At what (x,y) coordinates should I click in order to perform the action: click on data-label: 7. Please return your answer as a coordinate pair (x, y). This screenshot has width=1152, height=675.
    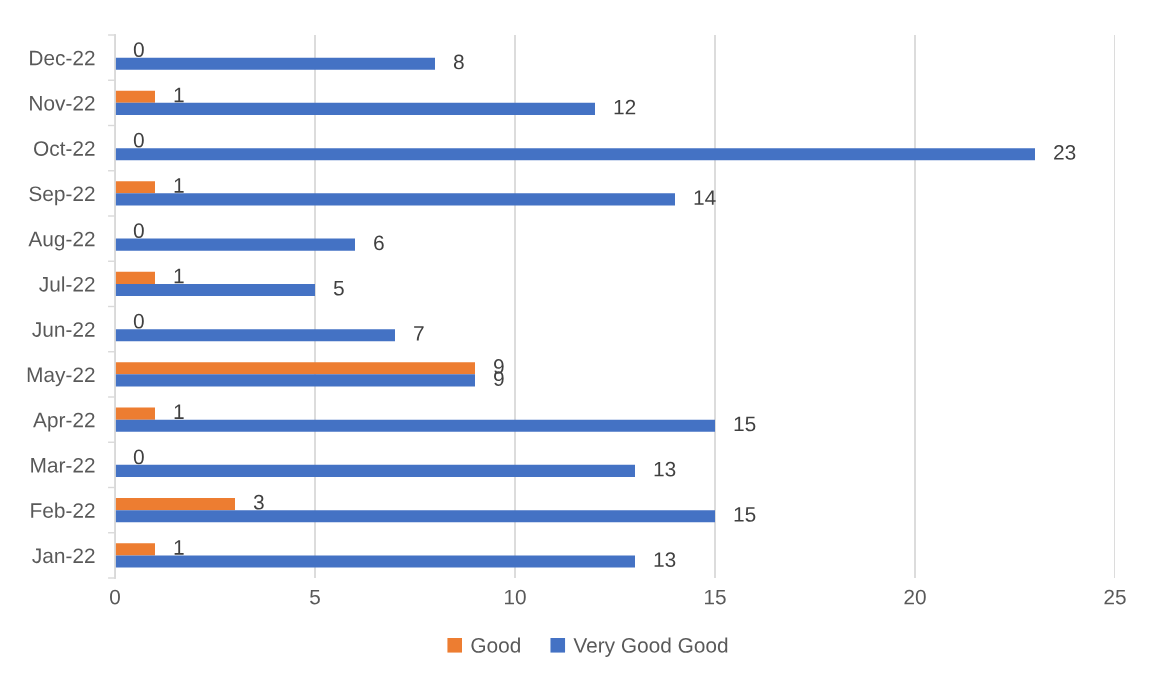
    Looking at the image, I should click on (419, 333).